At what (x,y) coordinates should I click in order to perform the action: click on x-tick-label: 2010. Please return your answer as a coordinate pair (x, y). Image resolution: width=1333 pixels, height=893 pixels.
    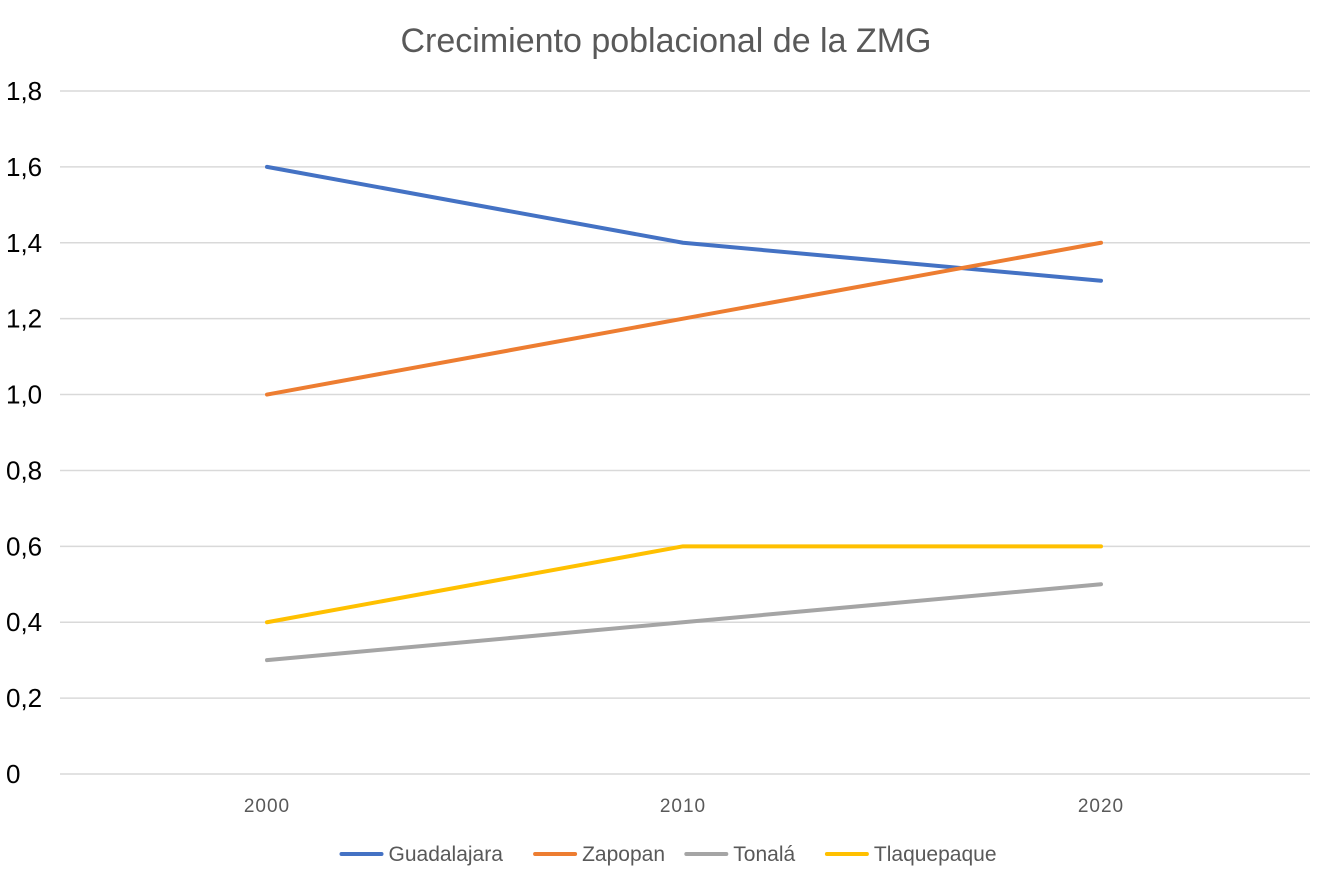
    Looking at the image, I should click on (683, 806).